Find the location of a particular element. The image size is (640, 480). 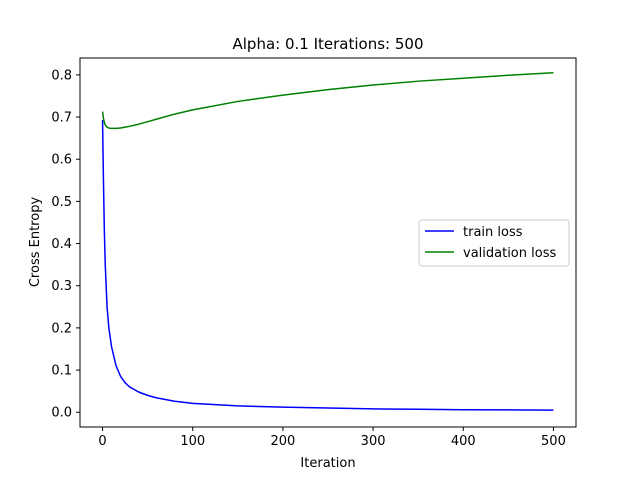

series-line-validation-loss is located at coordinates (327, 101).